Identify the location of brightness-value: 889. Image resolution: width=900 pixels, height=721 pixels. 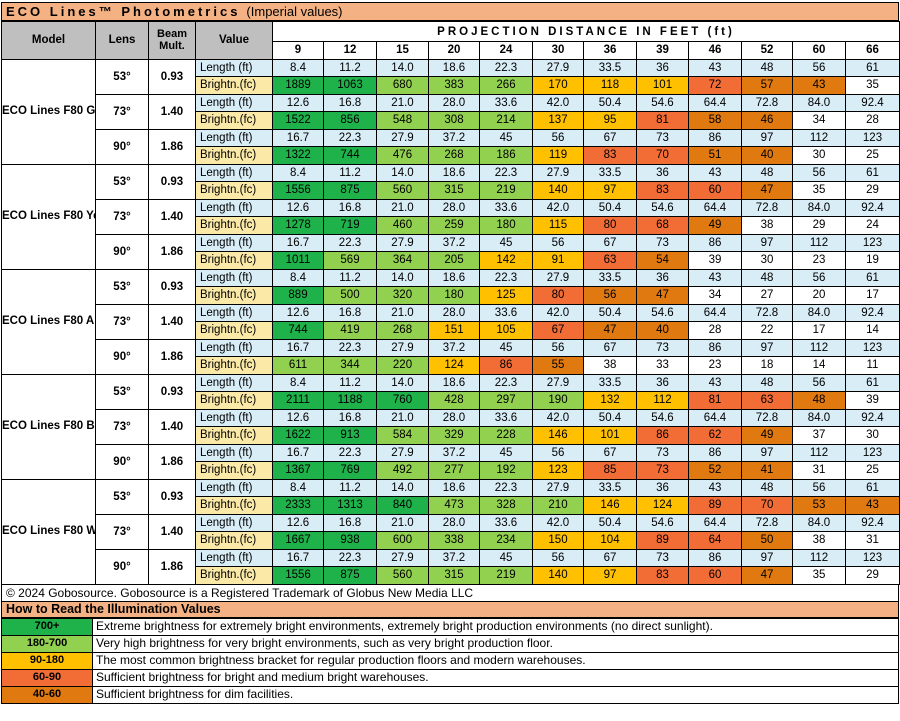
(298, 295).